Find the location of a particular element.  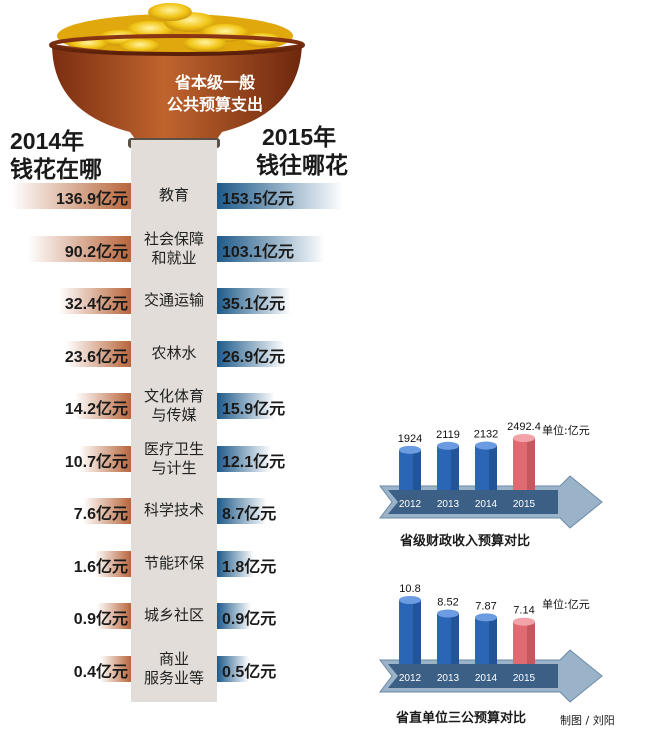

year-label: 2015 is located at coordinates (524, 678).